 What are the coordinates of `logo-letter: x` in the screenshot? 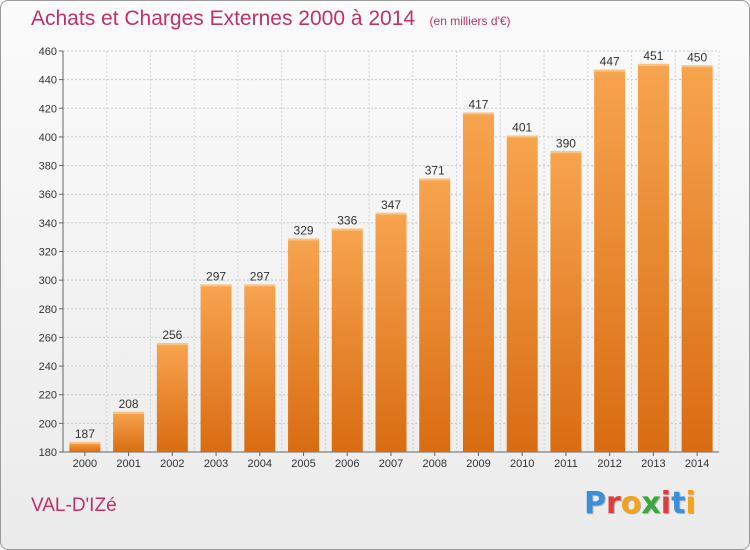 It's located at (651, 503).